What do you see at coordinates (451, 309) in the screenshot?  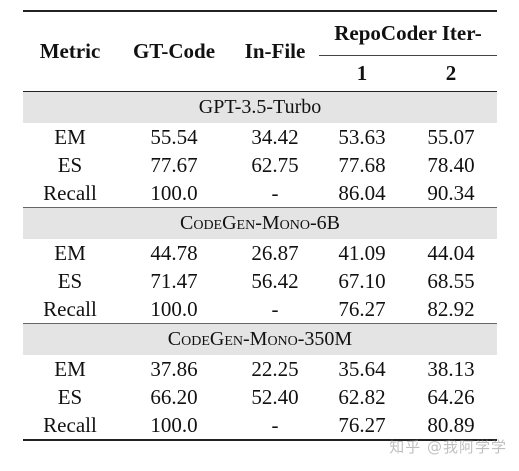 I see `cell-iter-2: 82.92` at bounding box center [451, 309].